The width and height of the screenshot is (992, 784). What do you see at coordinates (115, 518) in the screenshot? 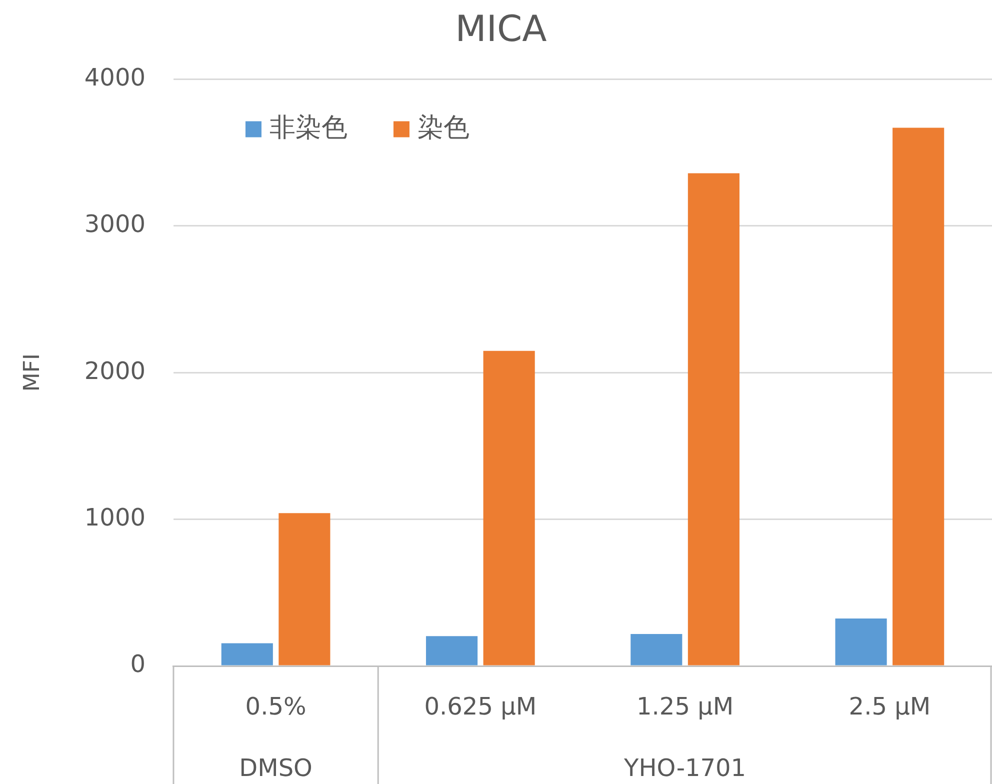
I see `y-tick-label: 1000` at bounding box center [115, 518].